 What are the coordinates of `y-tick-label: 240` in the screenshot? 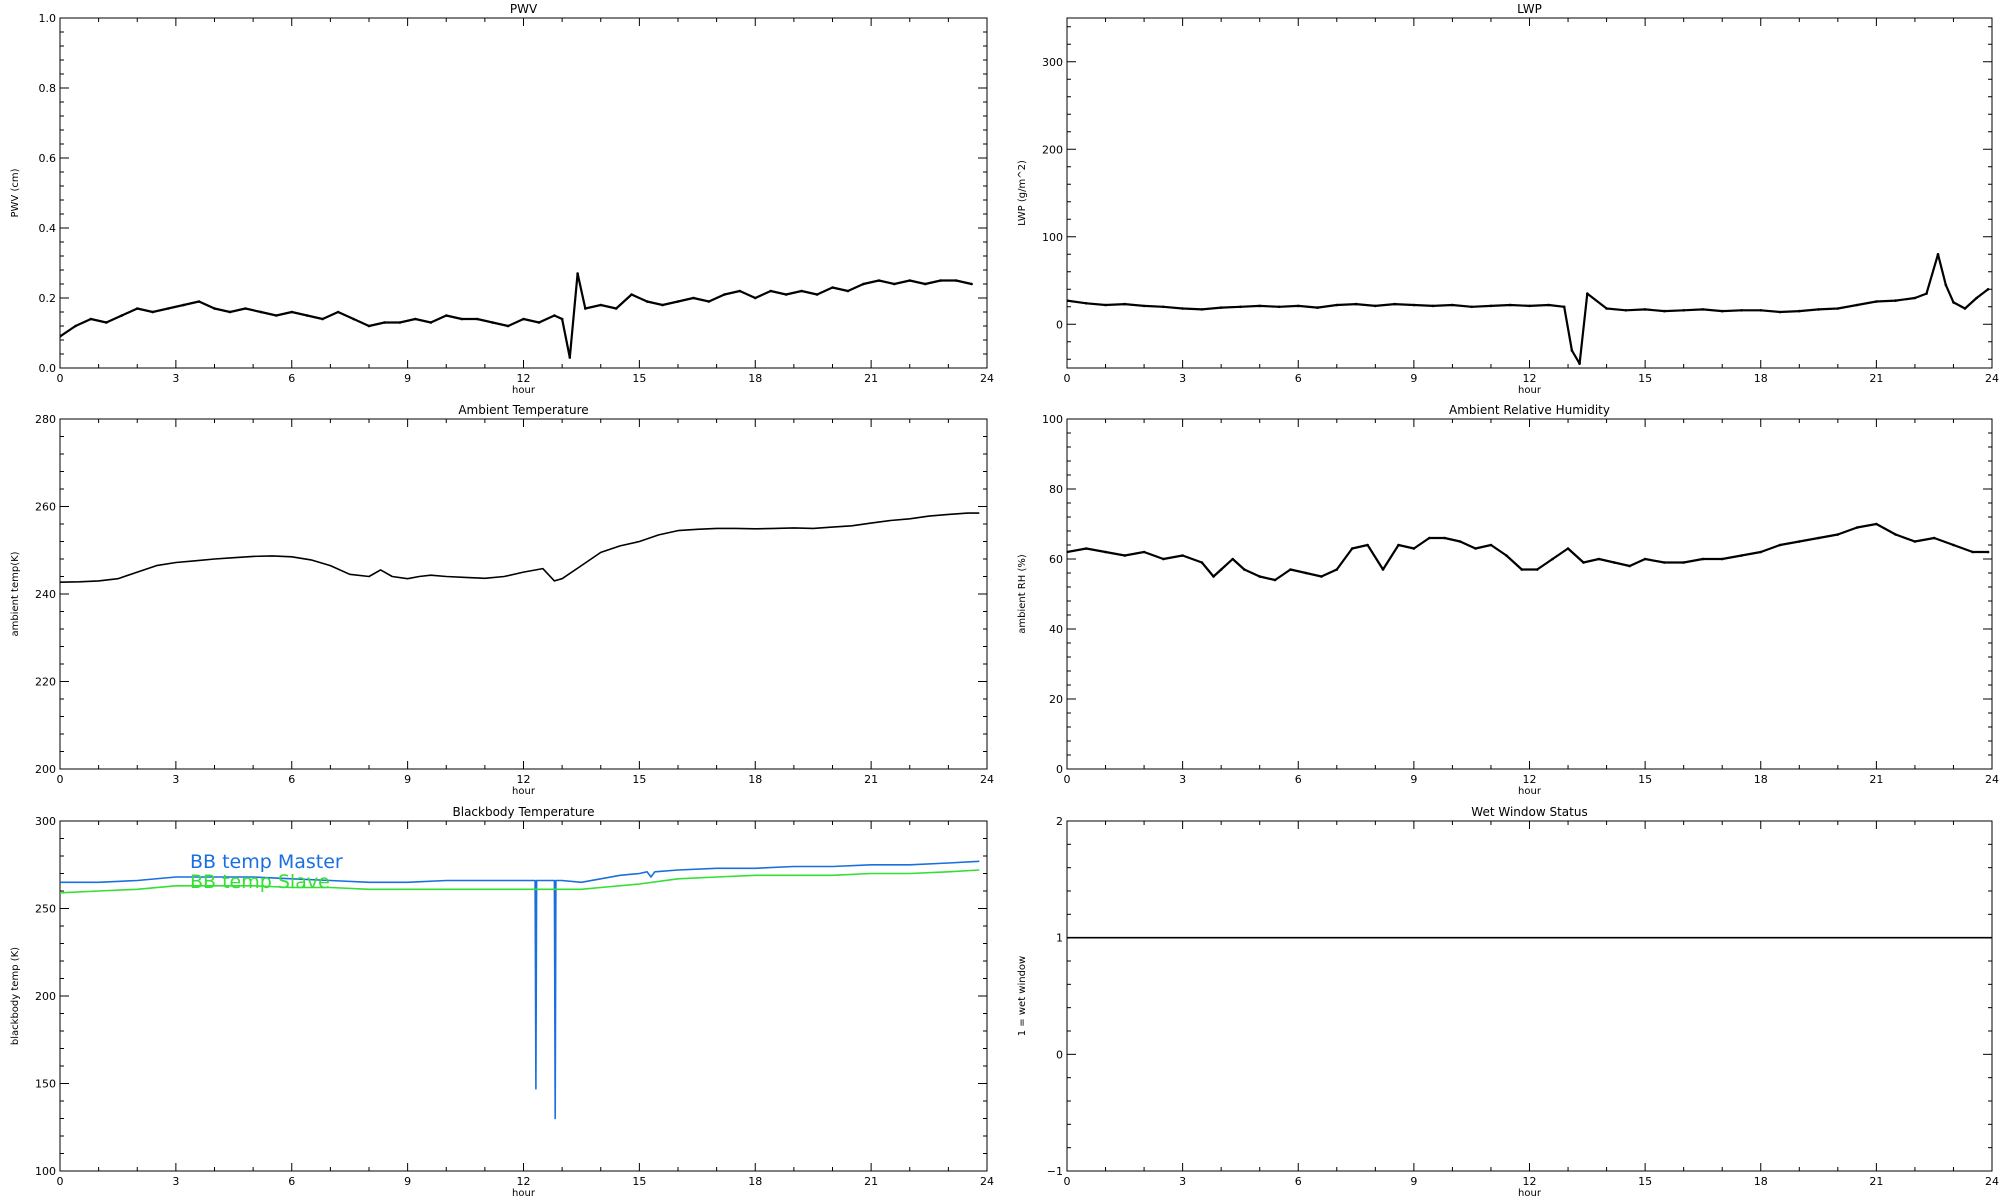 It's located at (45, 594).